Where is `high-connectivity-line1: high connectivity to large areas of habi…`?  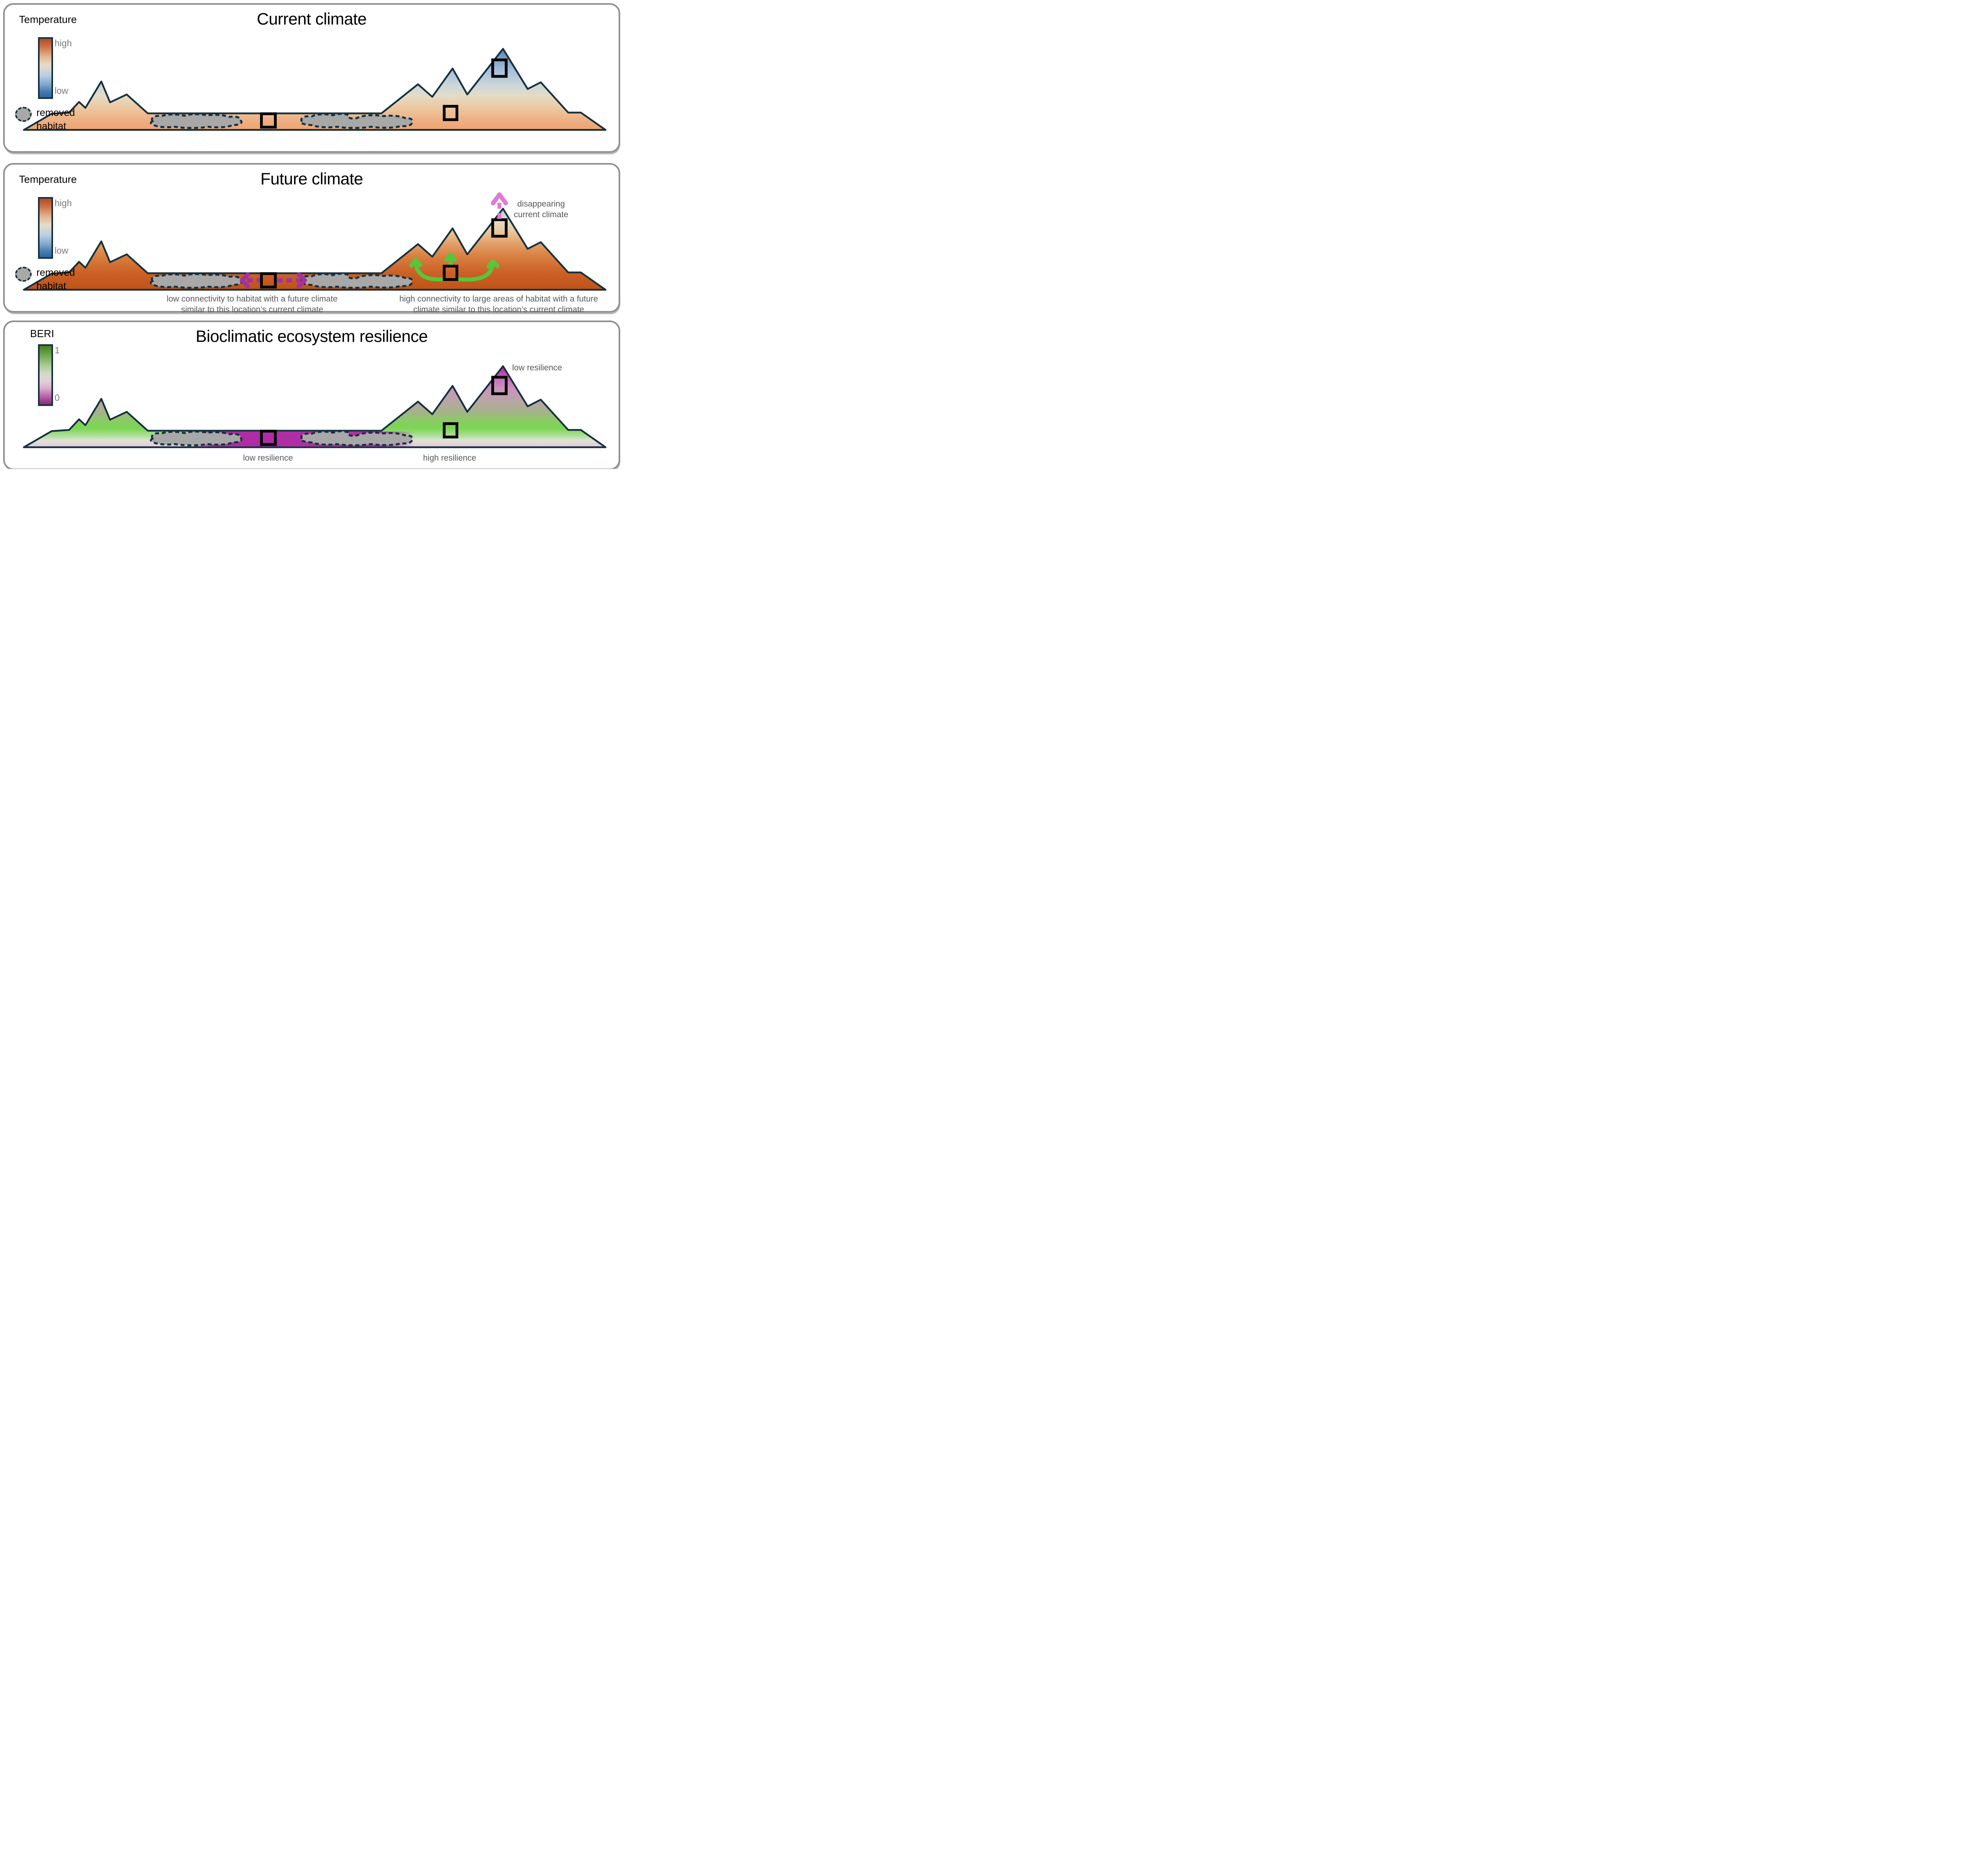 high-connectivity-line1: high connectivity to large areas of habi… is located at coordinates (498, 298).